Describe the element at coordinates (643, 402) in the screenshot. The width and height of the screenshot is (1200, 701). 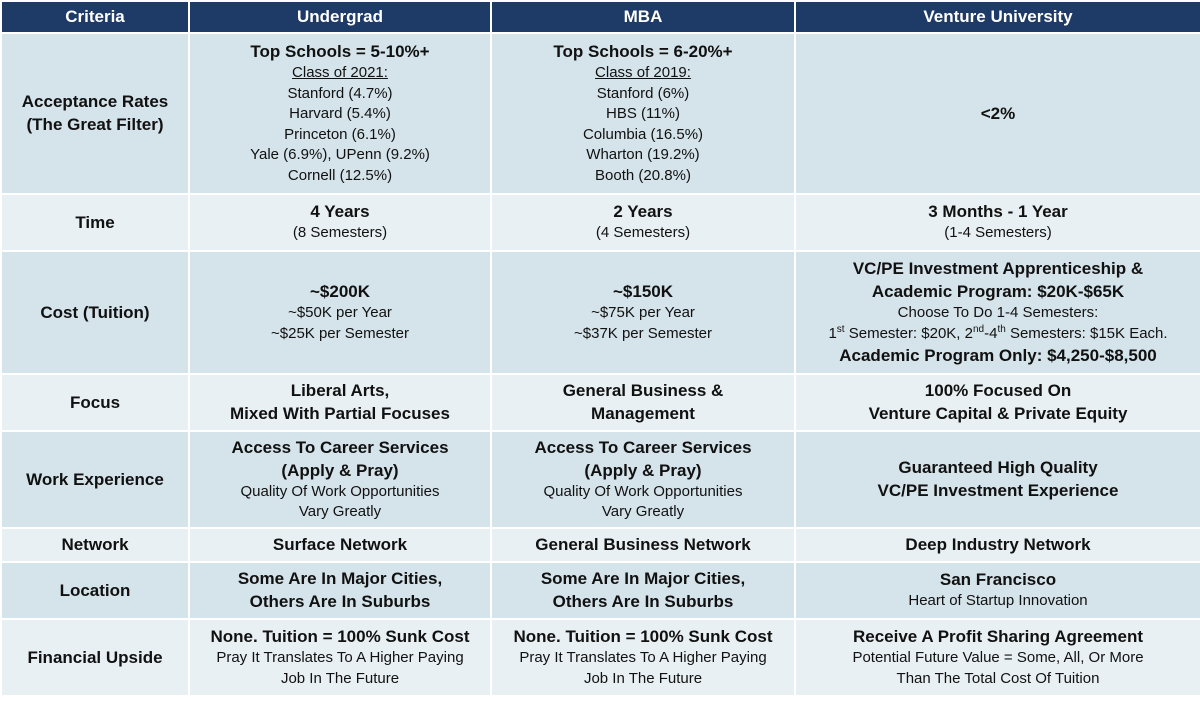
I see `mba-focus: General Business & Management` at that location.